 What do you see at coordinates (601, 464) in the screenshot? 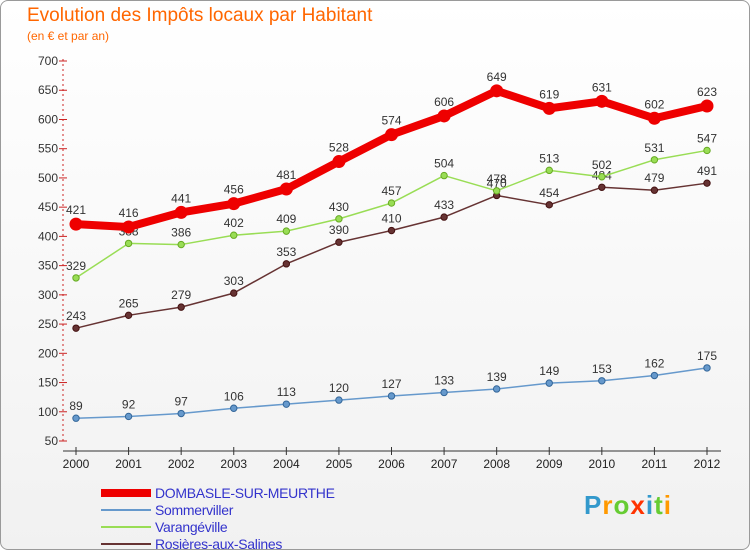
I see `x-tick-label: 2010` at bounding box center [601, 464].